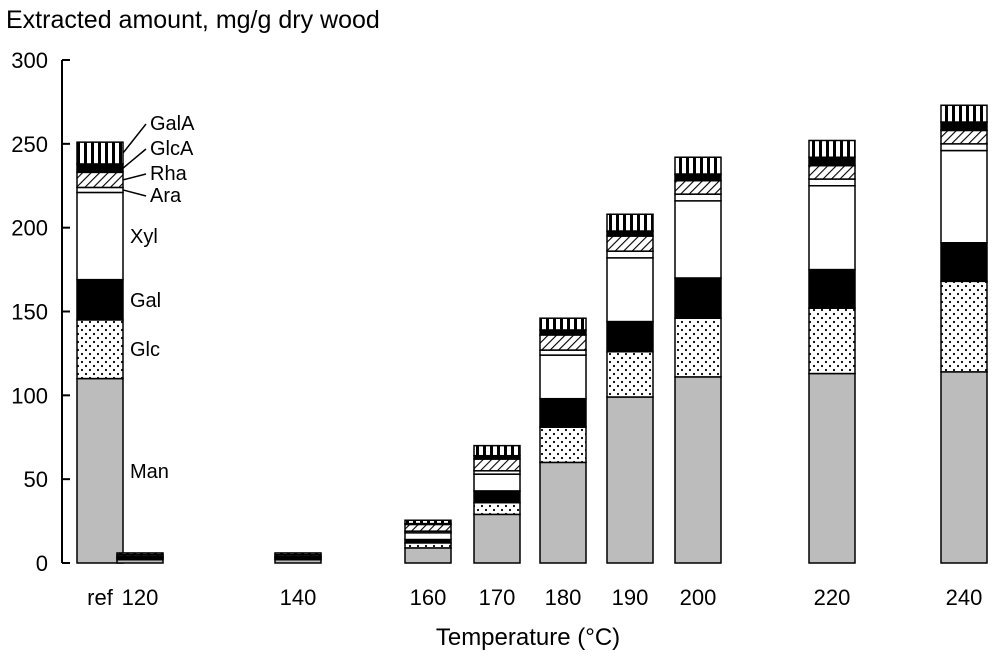 Image resolution: width=1001 pixels, height=659 pixels. I want to click on x-tick-label: 160, so click(428, 597).